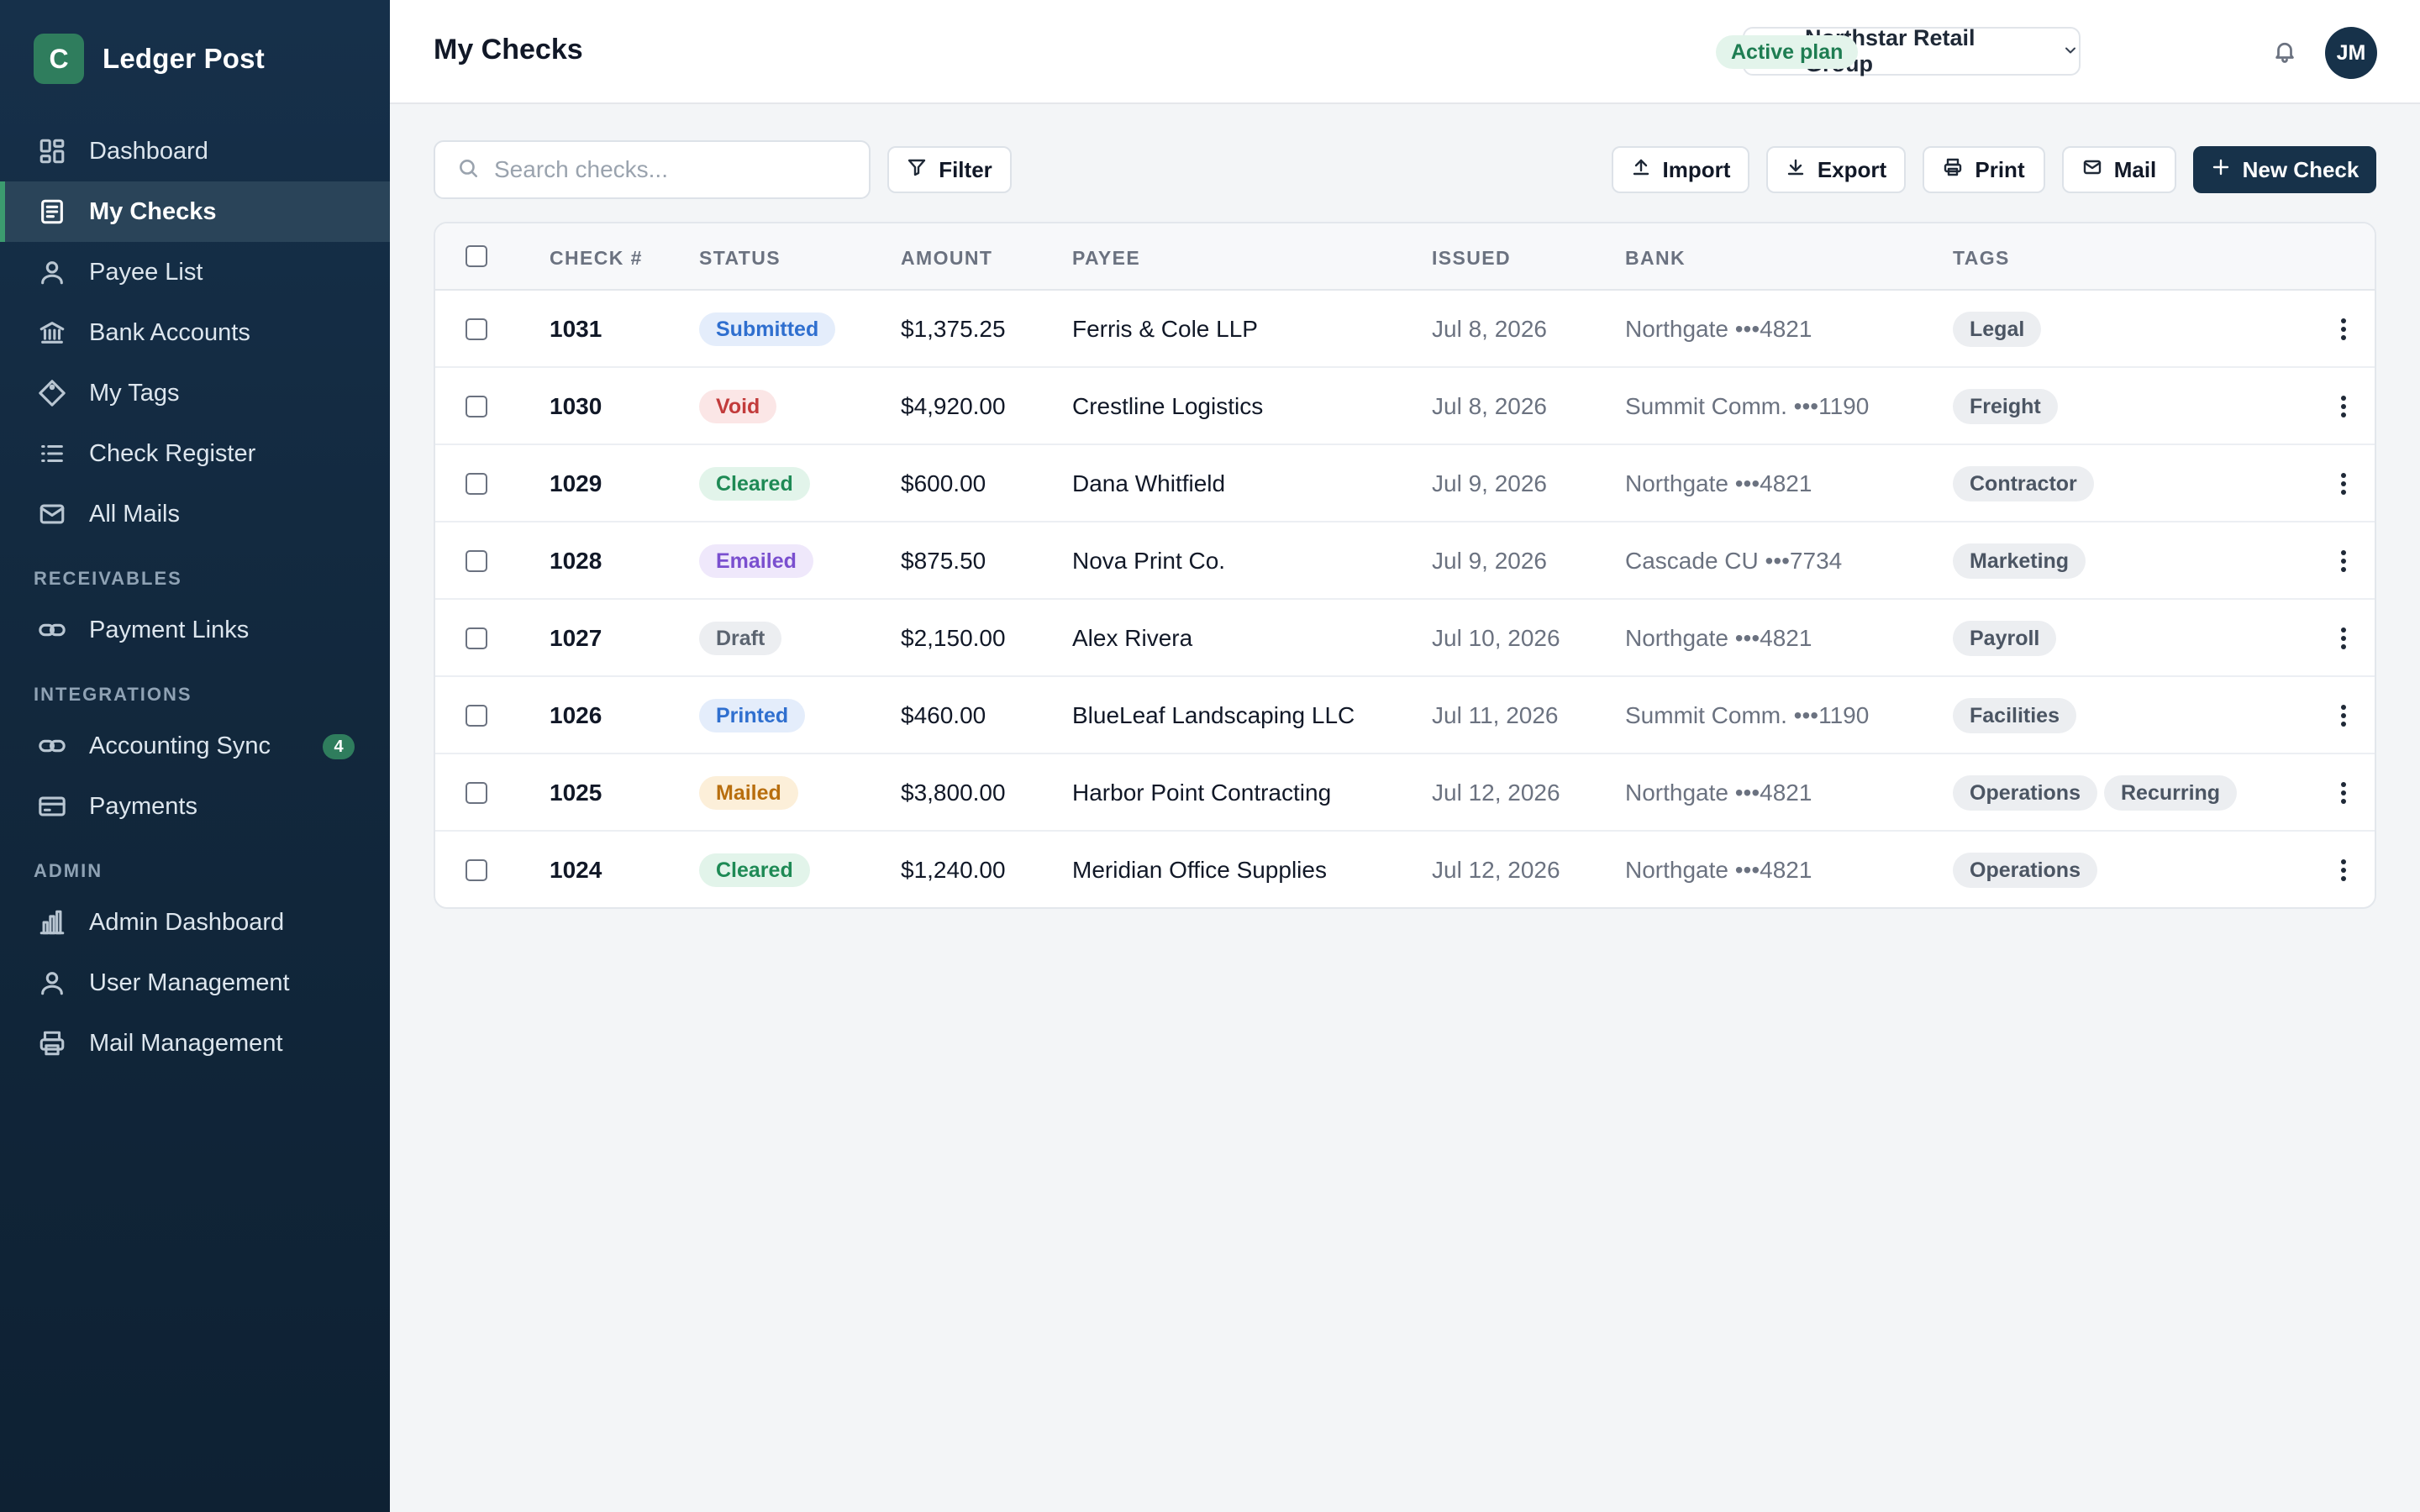 Image resolution: width=2420 pixels, height=1512 pixels. What do you see at coordinates (576, 870) in the screenshot?
I see `check-number: 1024` at bounding box center [576, 870].